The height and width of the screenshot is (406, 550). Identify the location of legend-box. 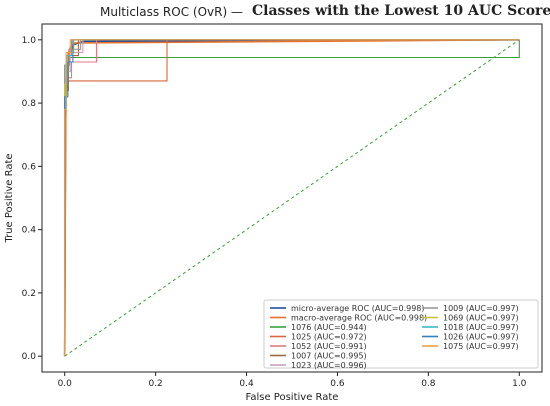
(401, 334).